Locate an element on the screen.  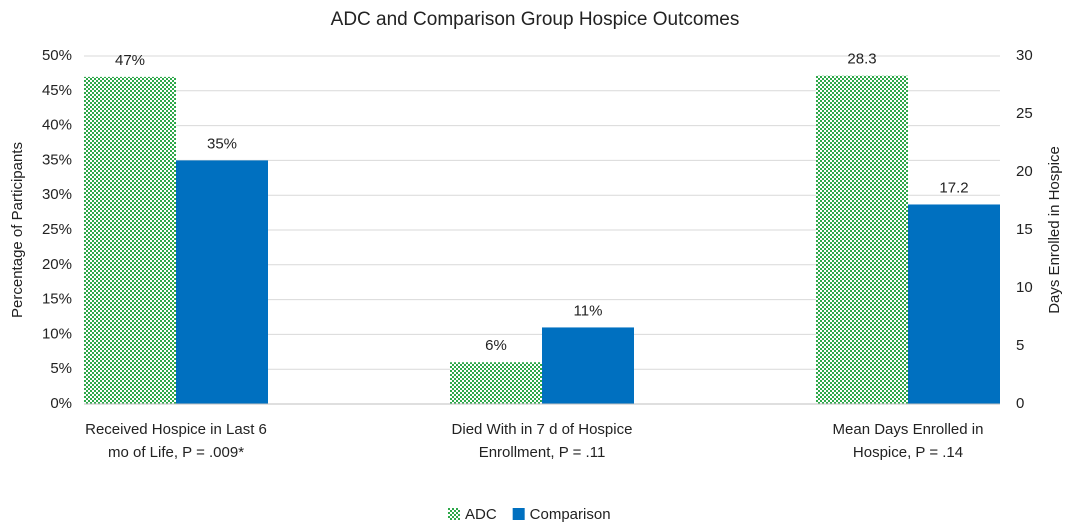
y-tick-label: 0% is located at coordinates (61, 403).